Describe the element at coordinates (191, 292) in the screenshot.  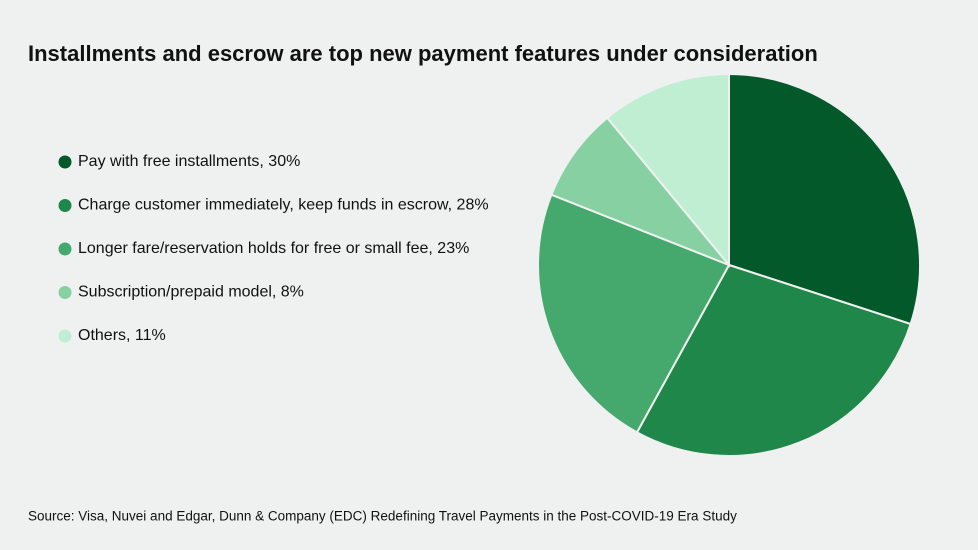
I see `legend-label: Subscription/prepaid model, 8%` at that location.